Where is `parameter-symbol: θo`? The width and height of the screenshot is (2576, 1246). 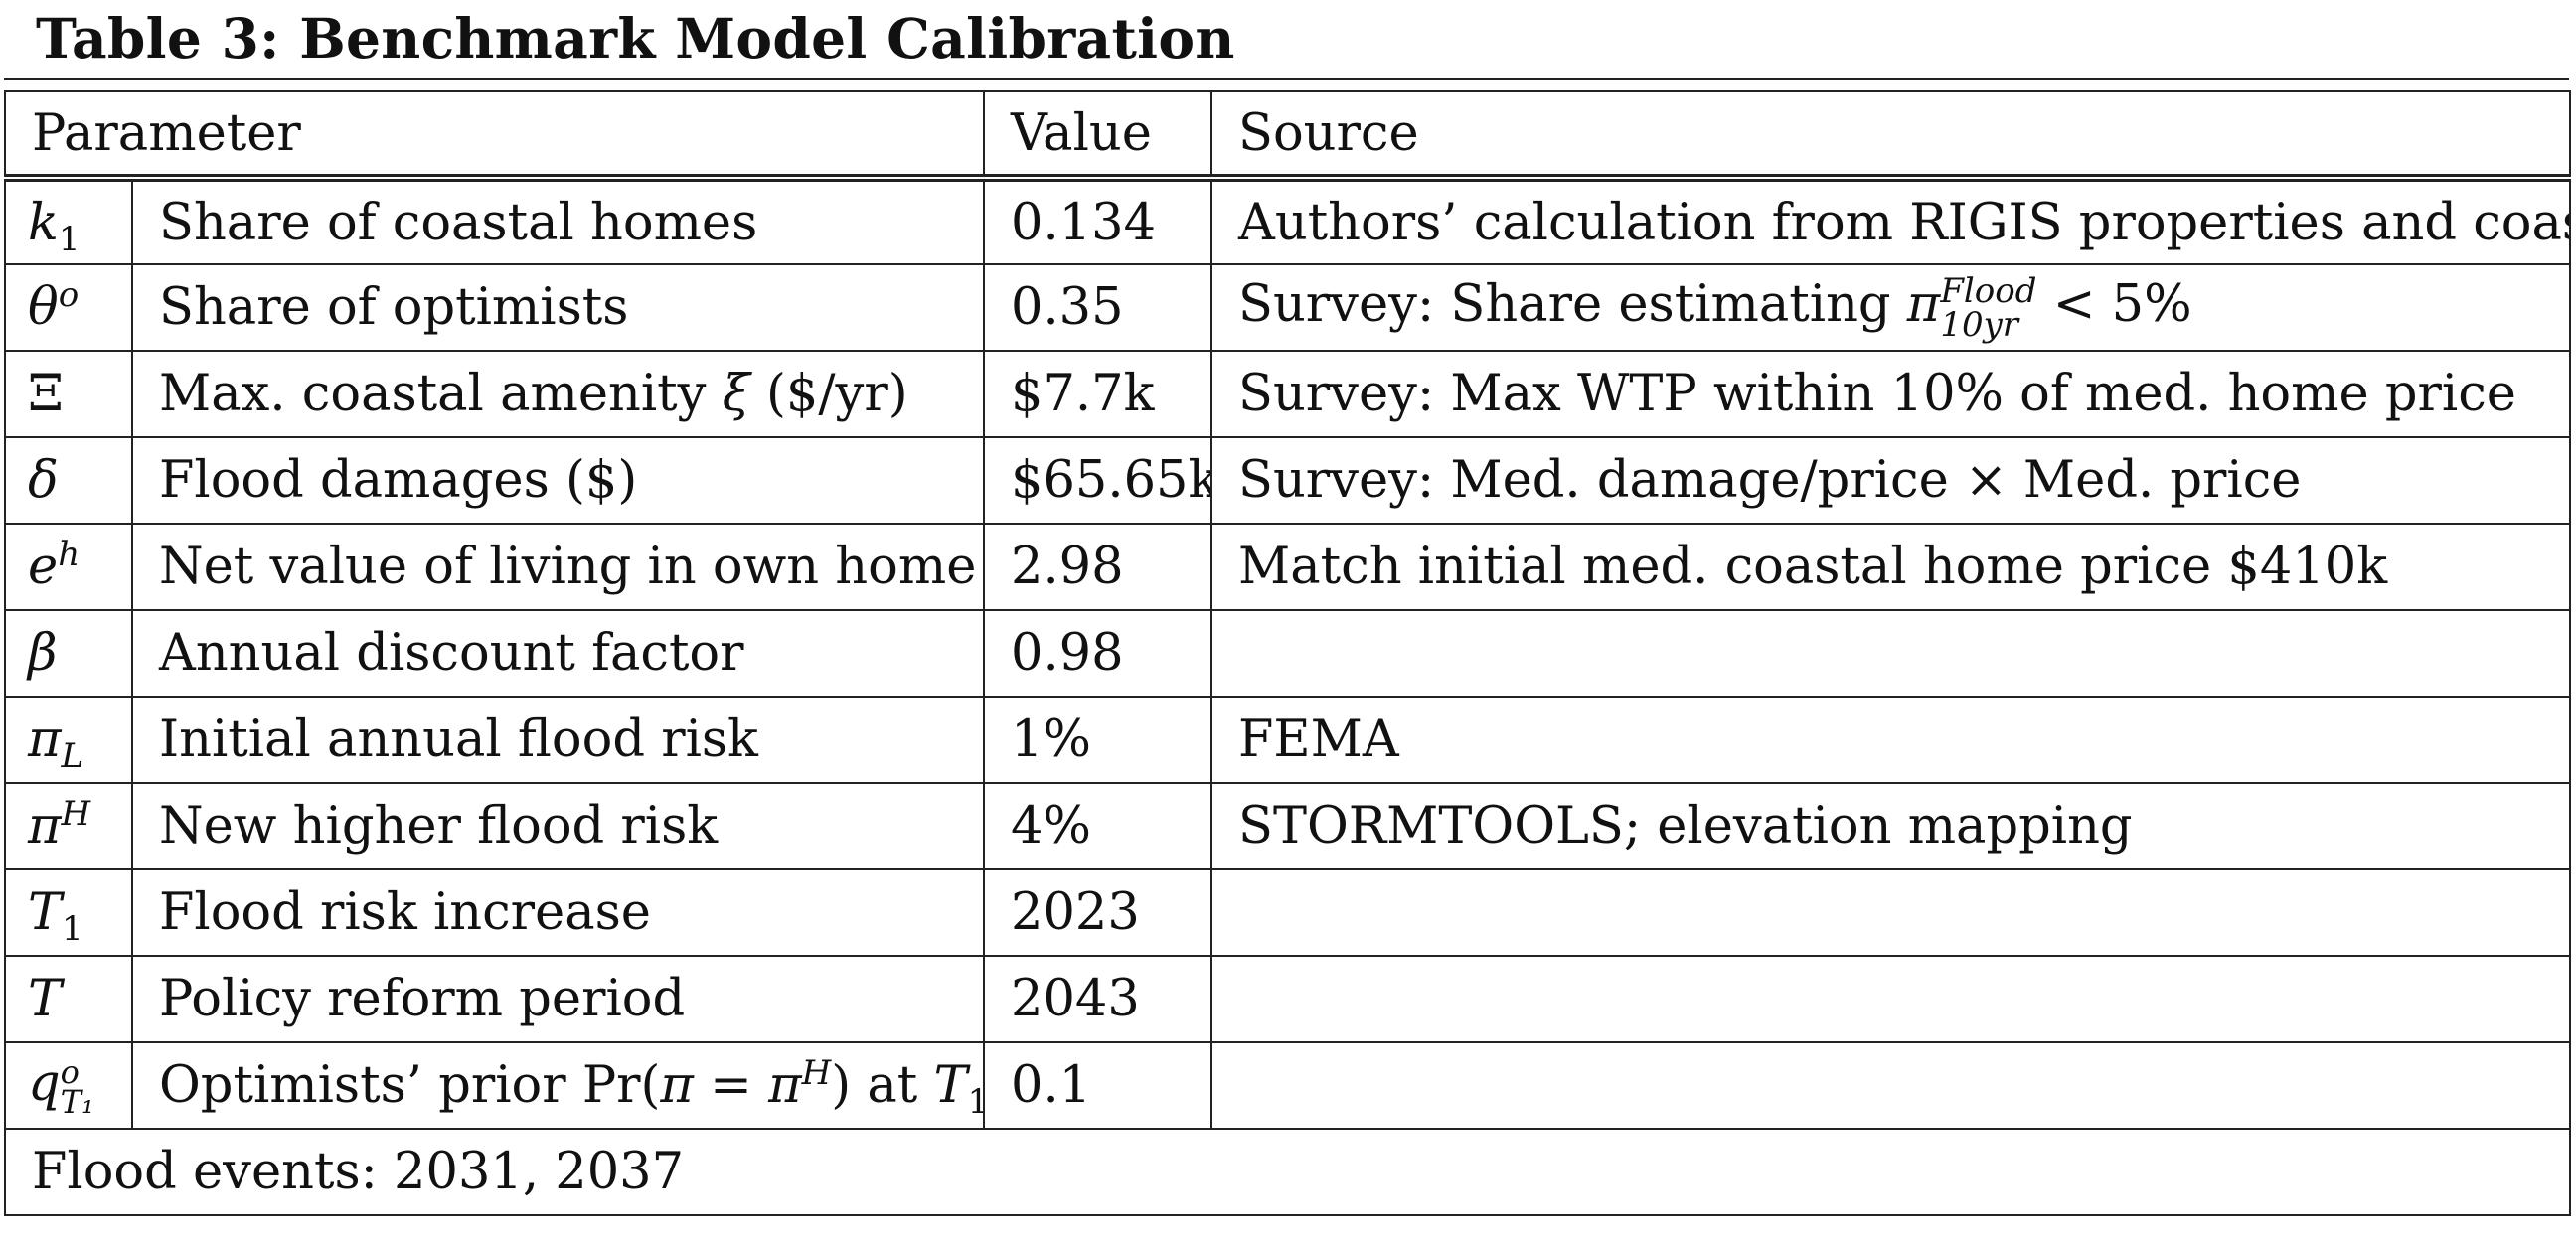
parameter-symbol: θo is located at coordinates (68, 307).